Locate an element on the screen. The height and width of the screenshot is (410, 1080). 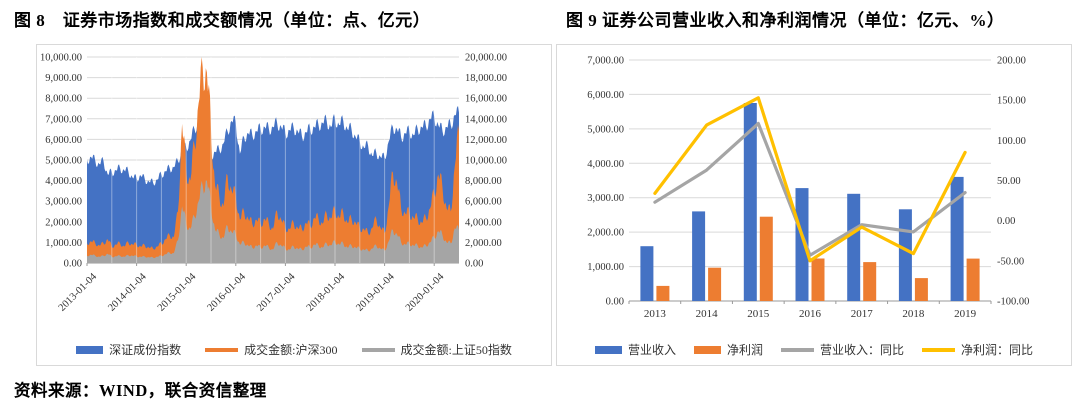
source-note: 资料来源：WIND，联合资信整理 is located at coordinates (140, 390).